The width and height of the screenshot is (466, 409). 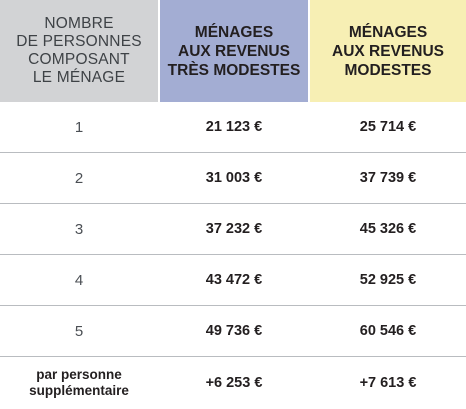 I want to click on table-row: 4 43 472 € 52 925 €, so click(x=233, y=280).